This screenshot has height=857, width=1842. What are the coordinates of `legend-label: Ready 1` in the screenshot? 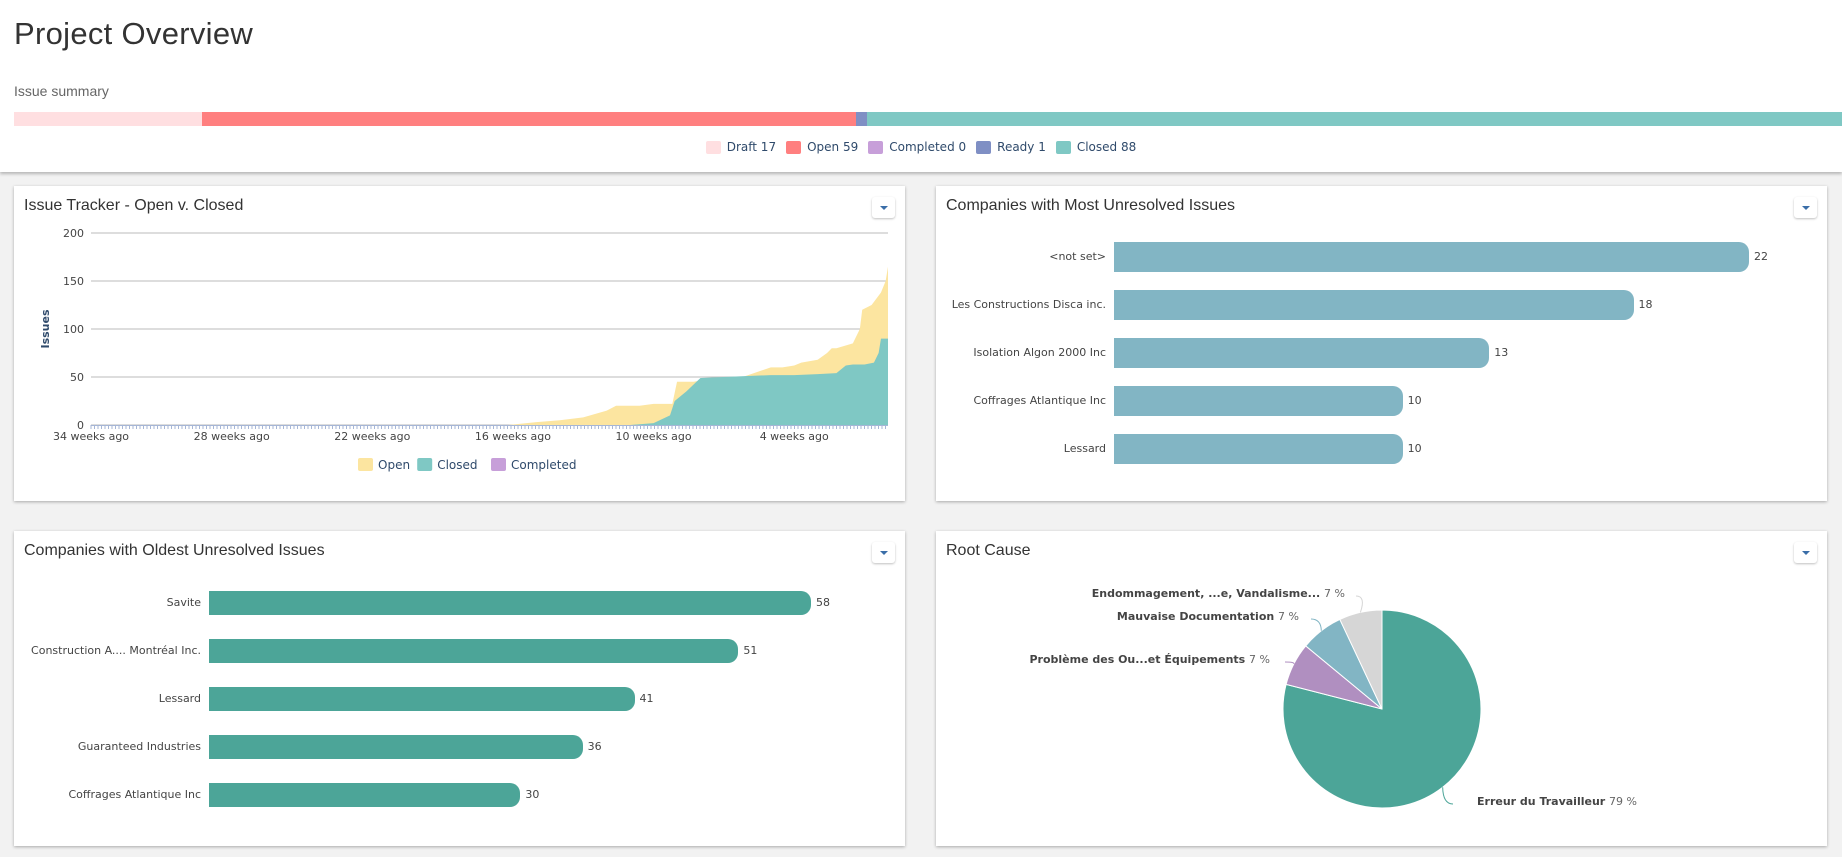 It's located at (1021, 147).